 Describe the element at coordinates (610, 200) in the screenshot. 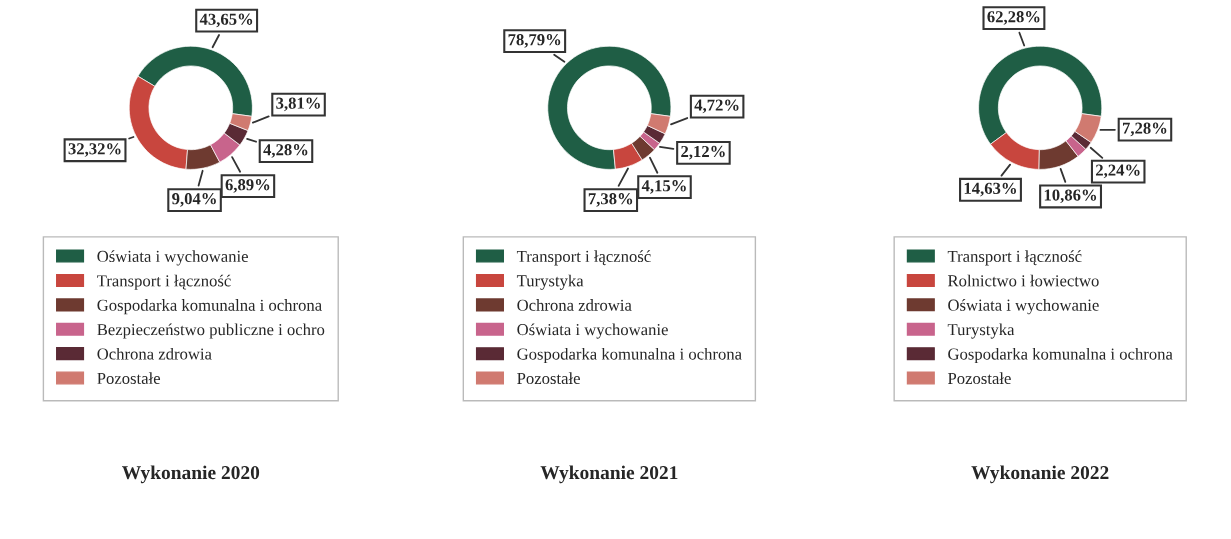

I see `data-label: 7,38%` at that location.